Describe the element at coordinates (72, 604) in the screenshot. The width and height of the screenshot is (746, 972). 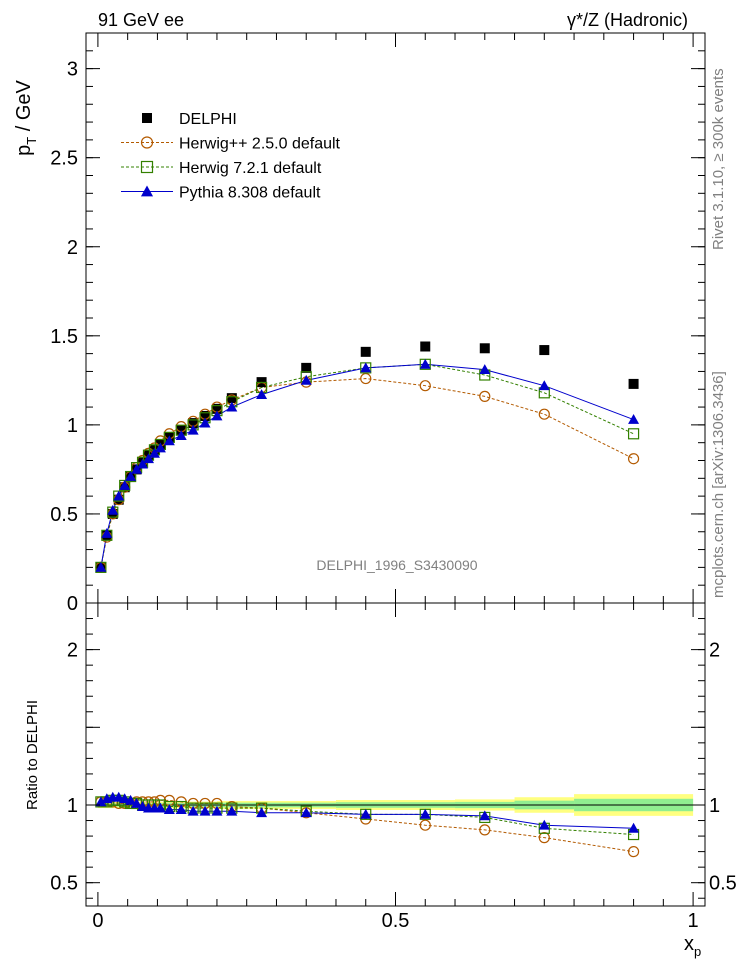
I see `y-tick-label: 0` at that location.